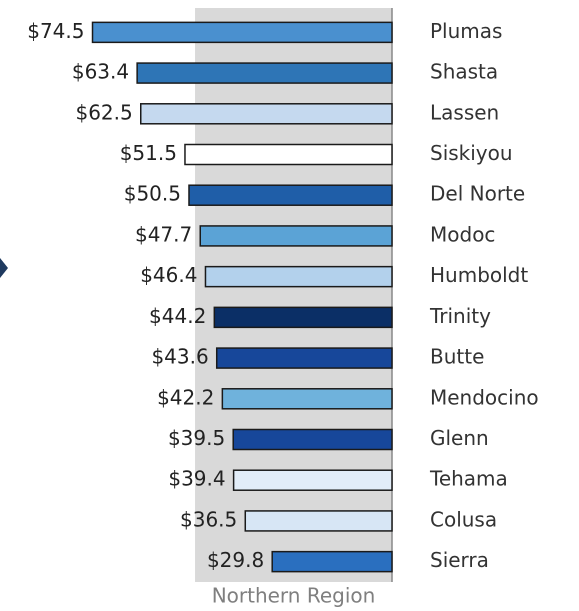 The image size is (579, 611). I want to click on category-label: Mendocino, so click(484, 397).